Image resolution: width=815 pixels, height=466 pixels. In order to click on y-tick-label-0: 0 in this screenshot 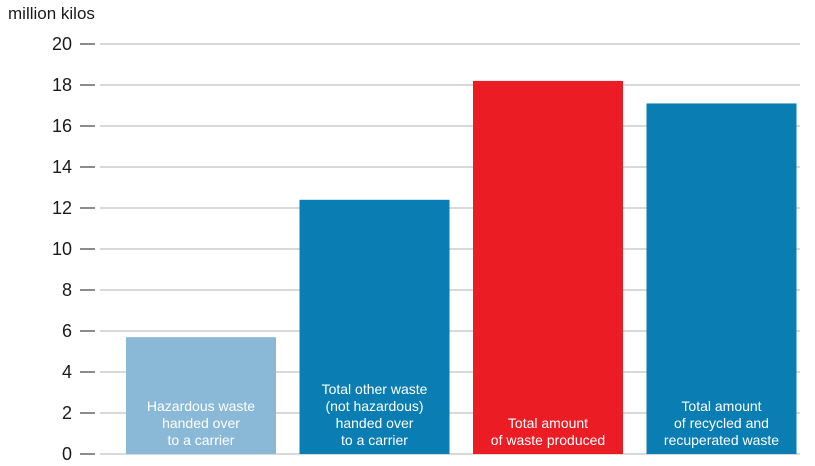, I will do `click(67, 452)`.